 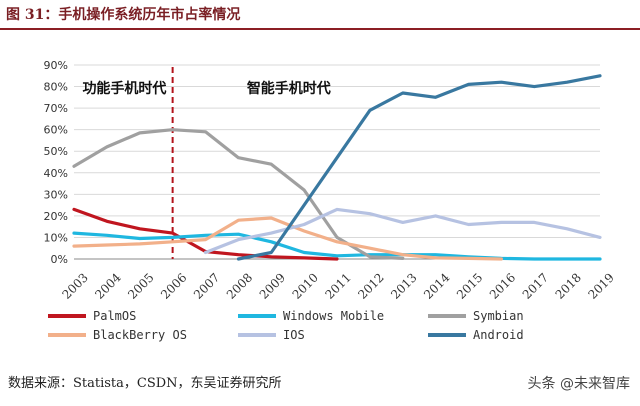 What do you see at coordinates (578, 384) in the screenshot?
I see `watermark: 头条 @未来智库` at bounding box center [578, 384].